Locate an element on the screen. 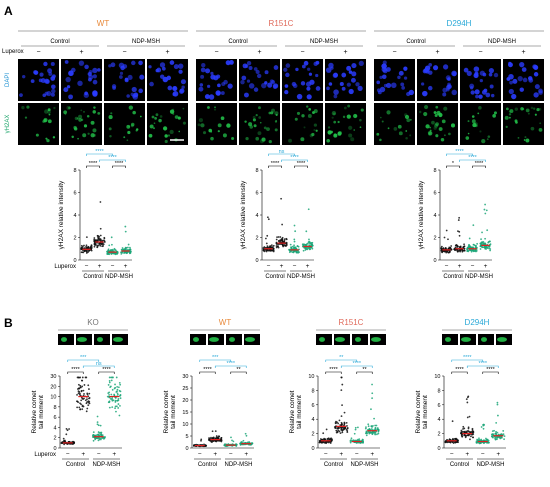 Image resolution: width=550 pixels, height=487 pixels. dapi-image is located at coordinates (345, 80).